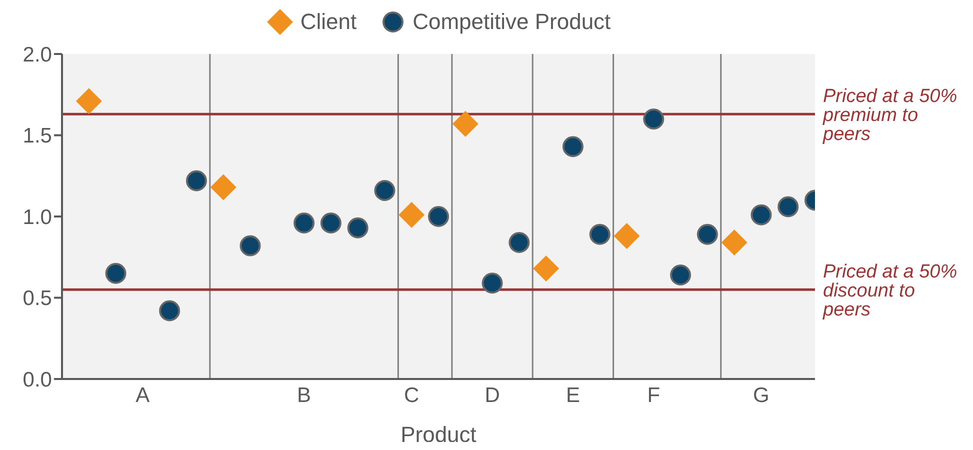  Describe the element at coordinates (653, 395) in the screenshot. I see `x-tick-label: F` at that location.